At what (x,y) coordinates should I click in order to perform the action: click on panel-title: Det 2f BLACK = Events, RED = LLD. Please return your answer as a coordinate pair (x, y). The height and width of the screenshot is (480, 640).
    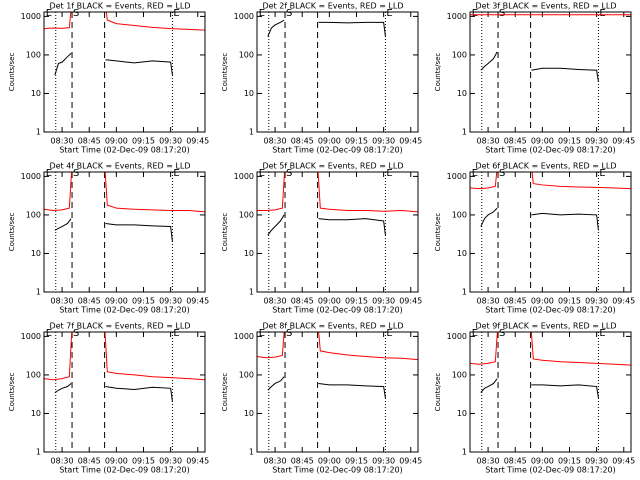
    Looking at the image, I should click on (332, 6).